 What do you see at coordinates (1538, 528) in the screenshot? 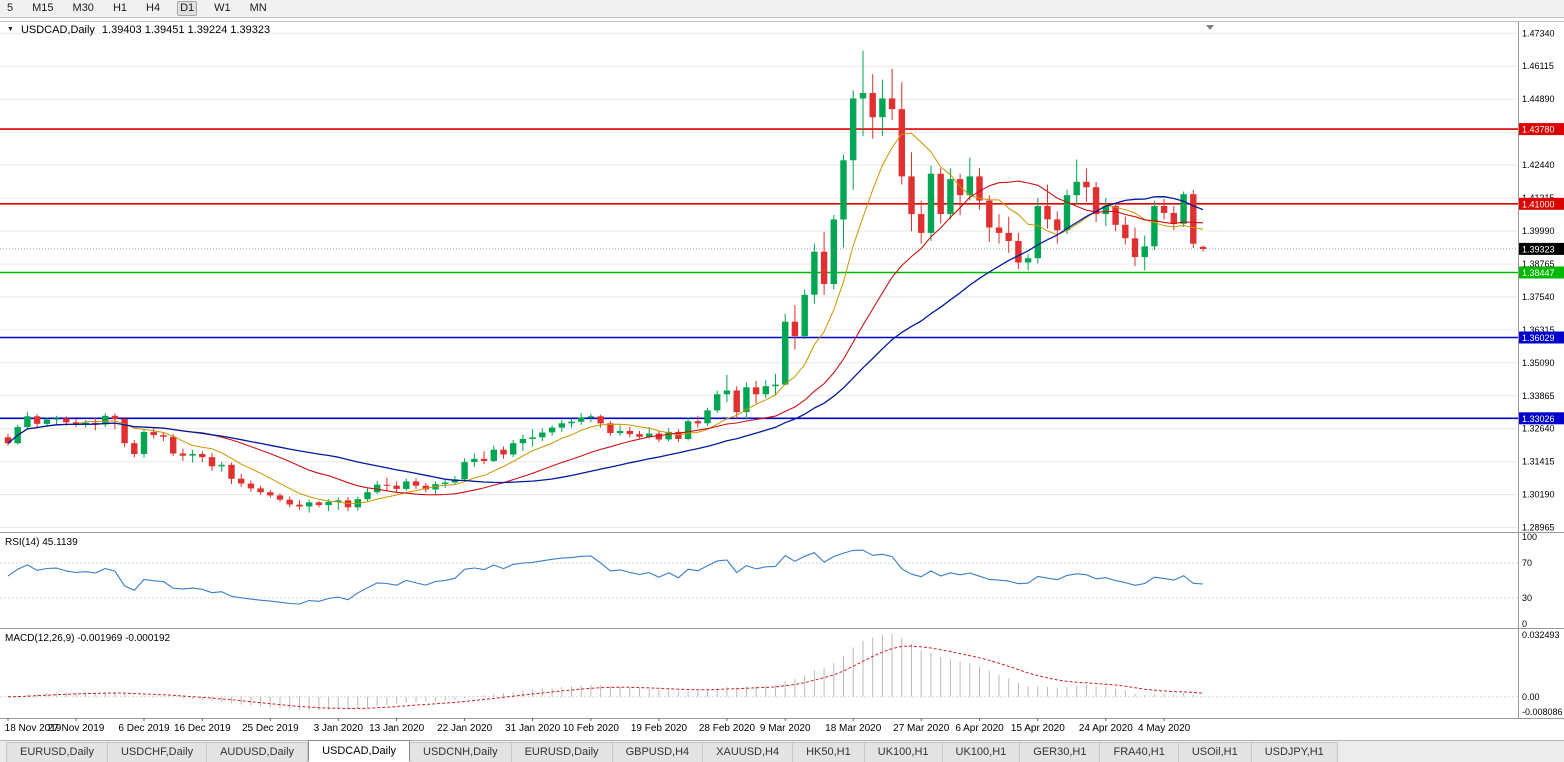
I see `svg-text: 1.28965` at bounding box center [1538, 528].